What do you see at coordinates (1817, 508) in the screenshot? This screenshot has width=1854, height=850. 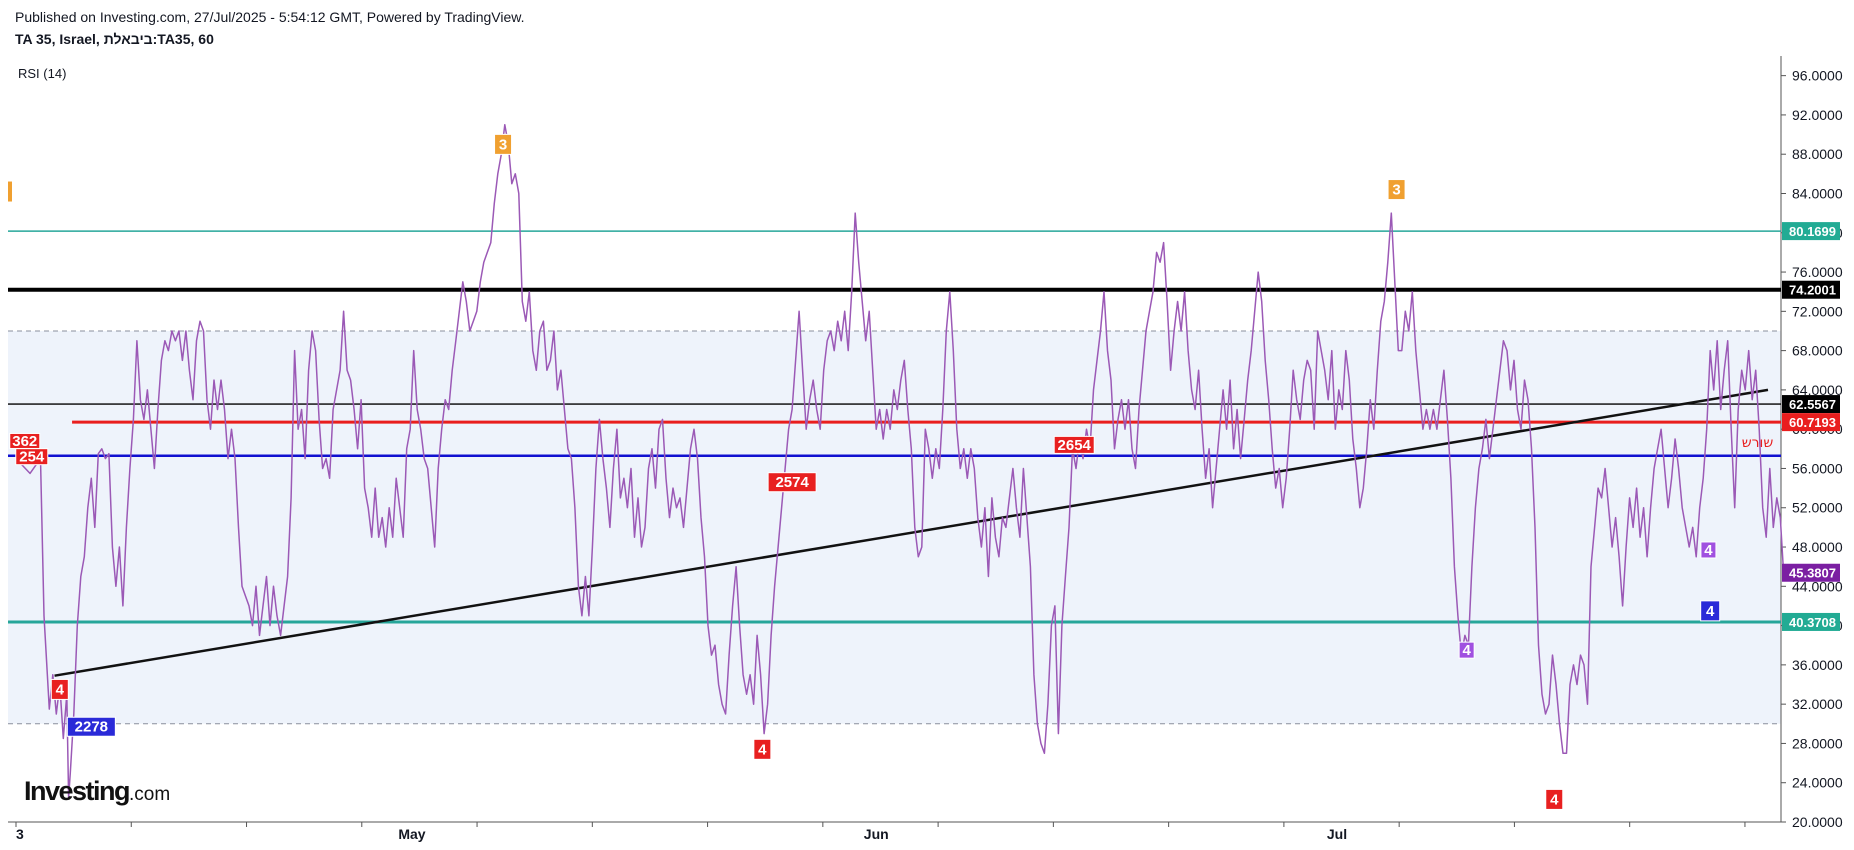 I see `y-tick-label: 52.0000` at bounding box center [1817, 508].